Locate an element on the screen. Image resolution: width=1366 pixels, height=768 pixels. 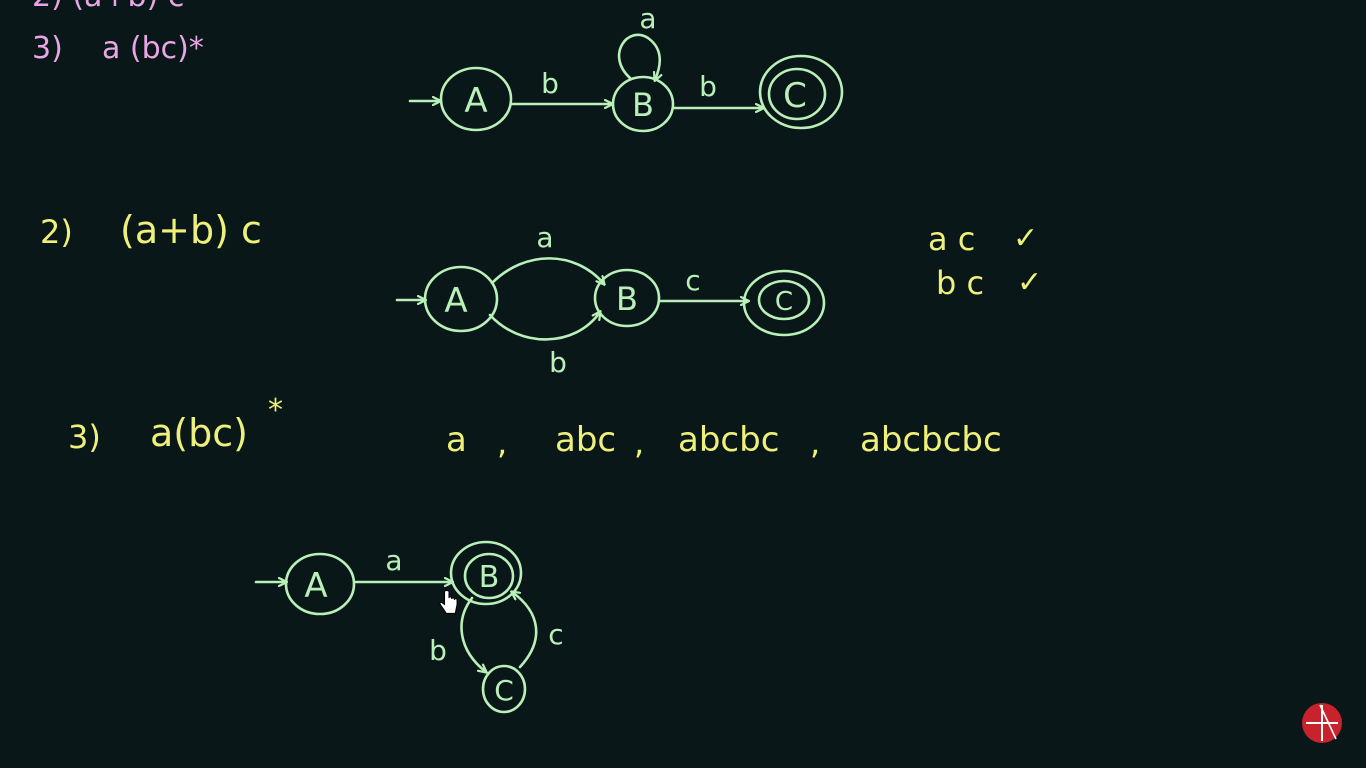
section2-number: 2) is located at coordinates (56, 232).